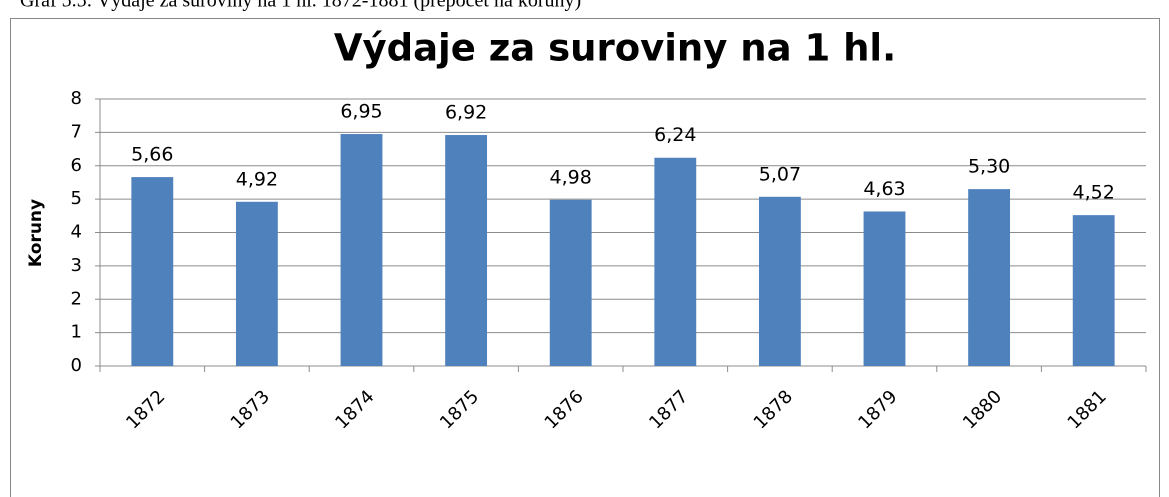  Describe the element at coordinates (989, 167) in the screenshot. I see `data-label: 5,30` at that location.